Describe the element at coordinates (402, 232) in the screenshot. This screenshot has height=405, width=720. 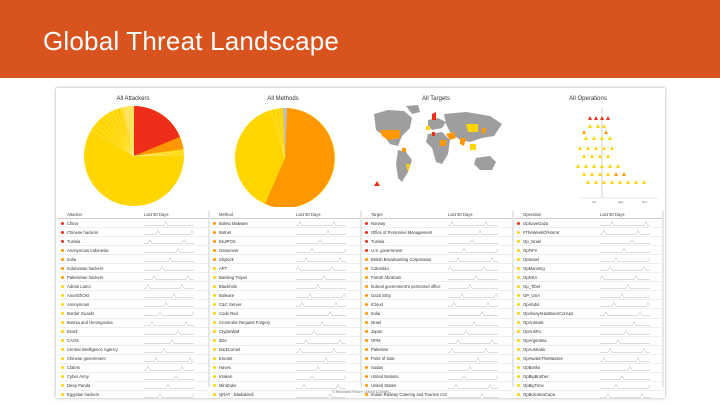
I see `row-label: Office of Personnel Management` at that location.